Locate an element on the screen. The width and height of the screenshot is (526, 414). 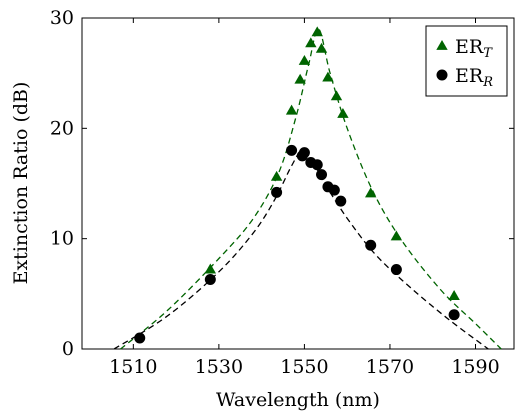
legend-frame is located at coordinates (466, 61).